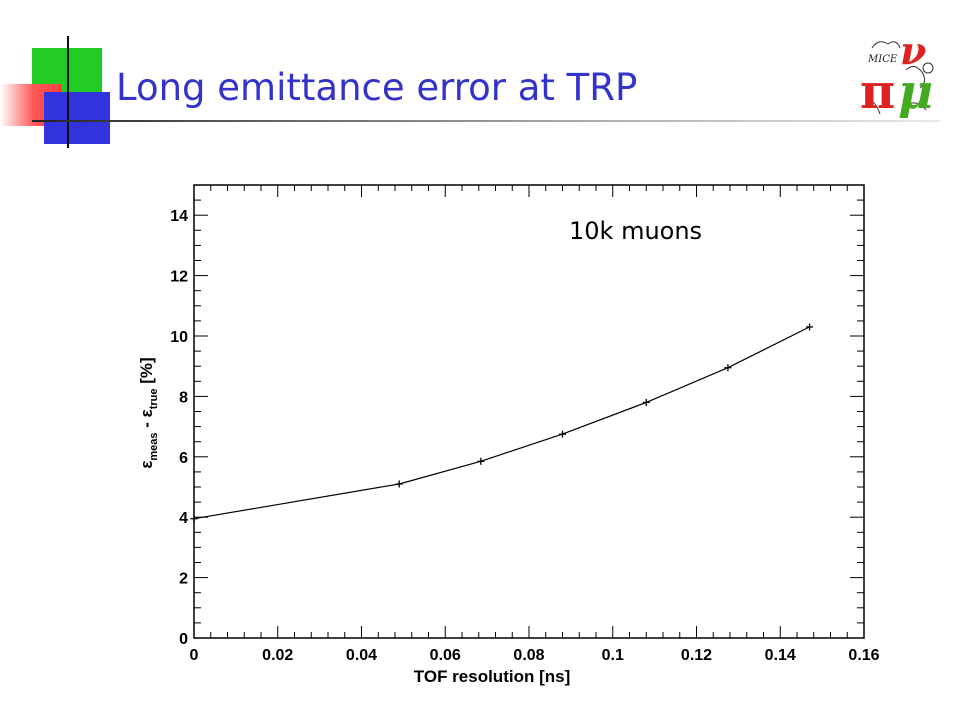 This screenshot has width=960, height=720. I want to click on x-tick-labels: 0 0.02 0.04 0.06 0.08 0.1 0.12 0.14 0.16, so click(535, 655).